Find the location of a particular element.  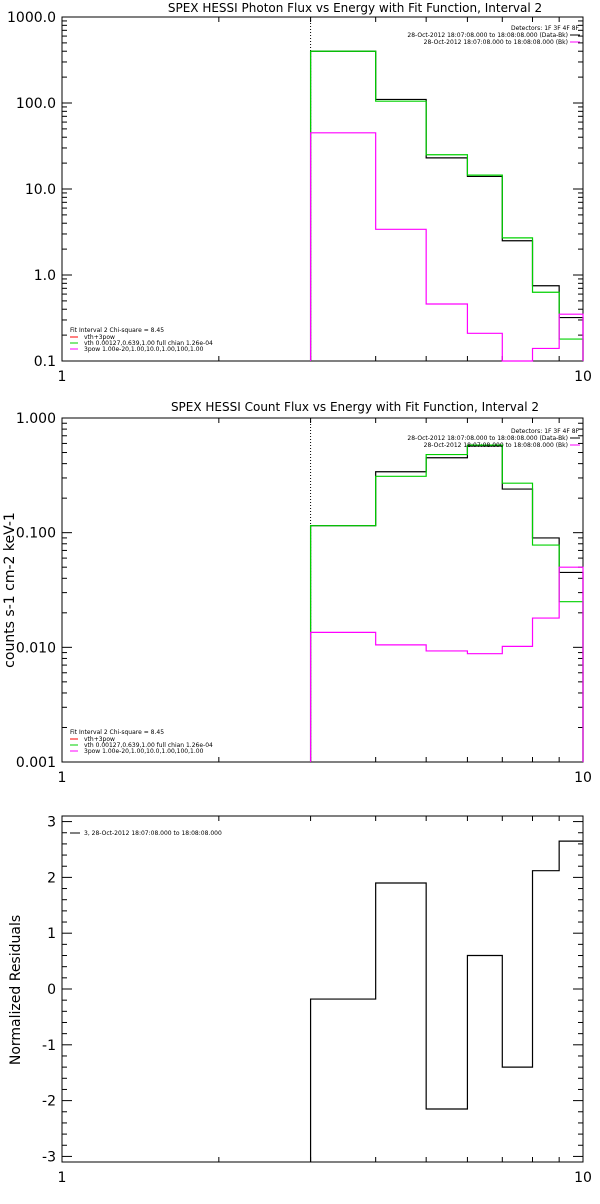

y-tick-label: 0.001 is located at coordinates (36, 763).